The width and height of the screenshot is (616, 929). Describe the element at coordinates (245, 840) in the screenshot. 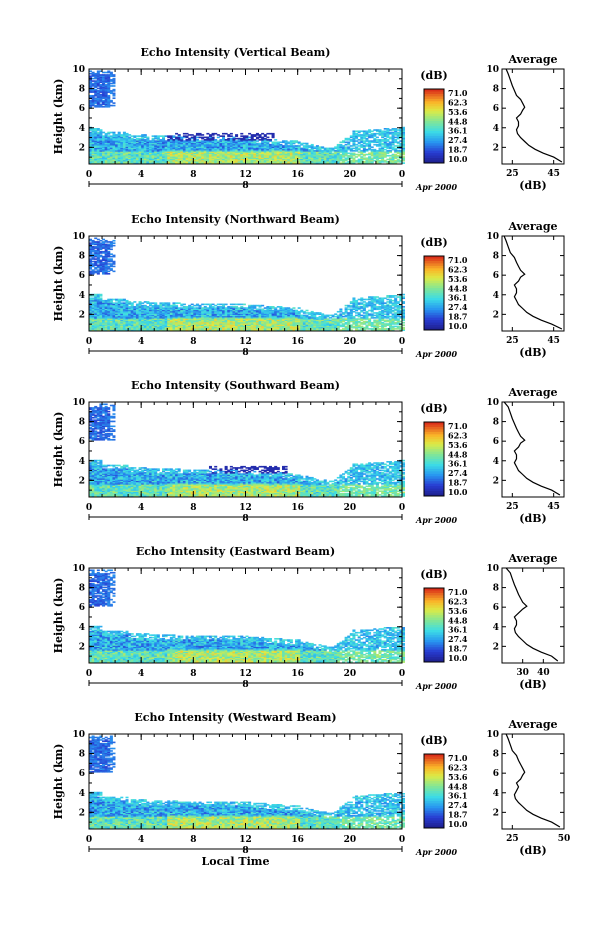

I see `x-tick-label: 12` at that location.